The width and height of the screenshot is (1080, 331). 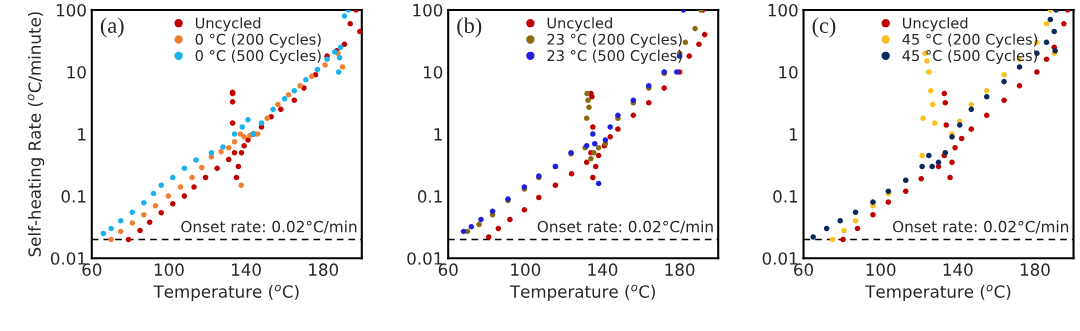 What do you see at coordinates (258, 56) in the screenshot?
I see `legend-label: 0 °C (500 Cycles)` at bounding box center [258, 56].